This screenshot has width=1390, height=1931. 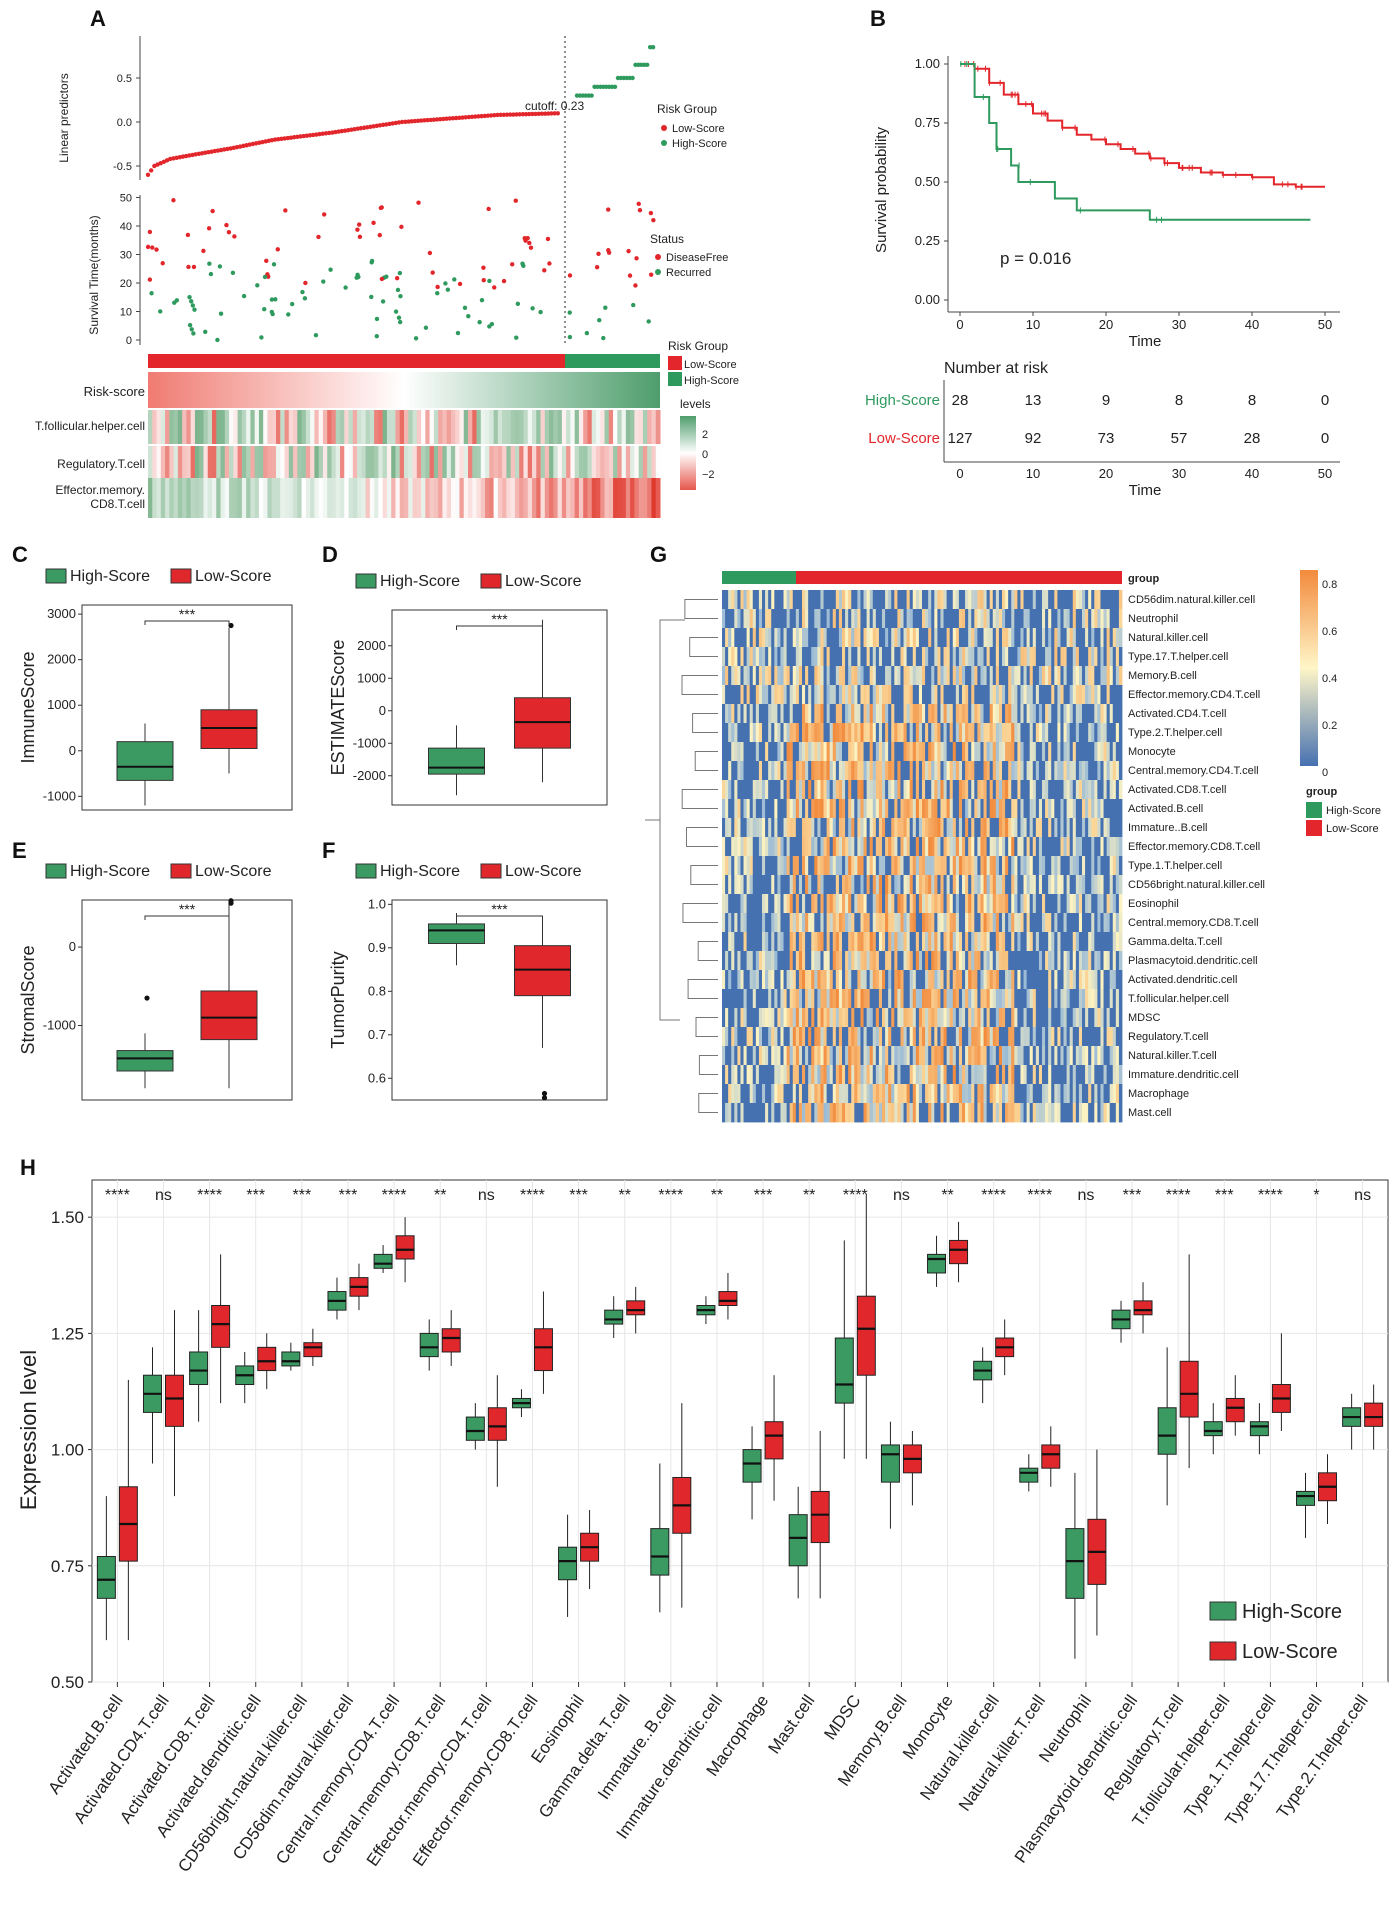 What do you see at coordinates (56, 871) in the screenshot?
I see `legend-swatch` at bounding box center [56, 871].